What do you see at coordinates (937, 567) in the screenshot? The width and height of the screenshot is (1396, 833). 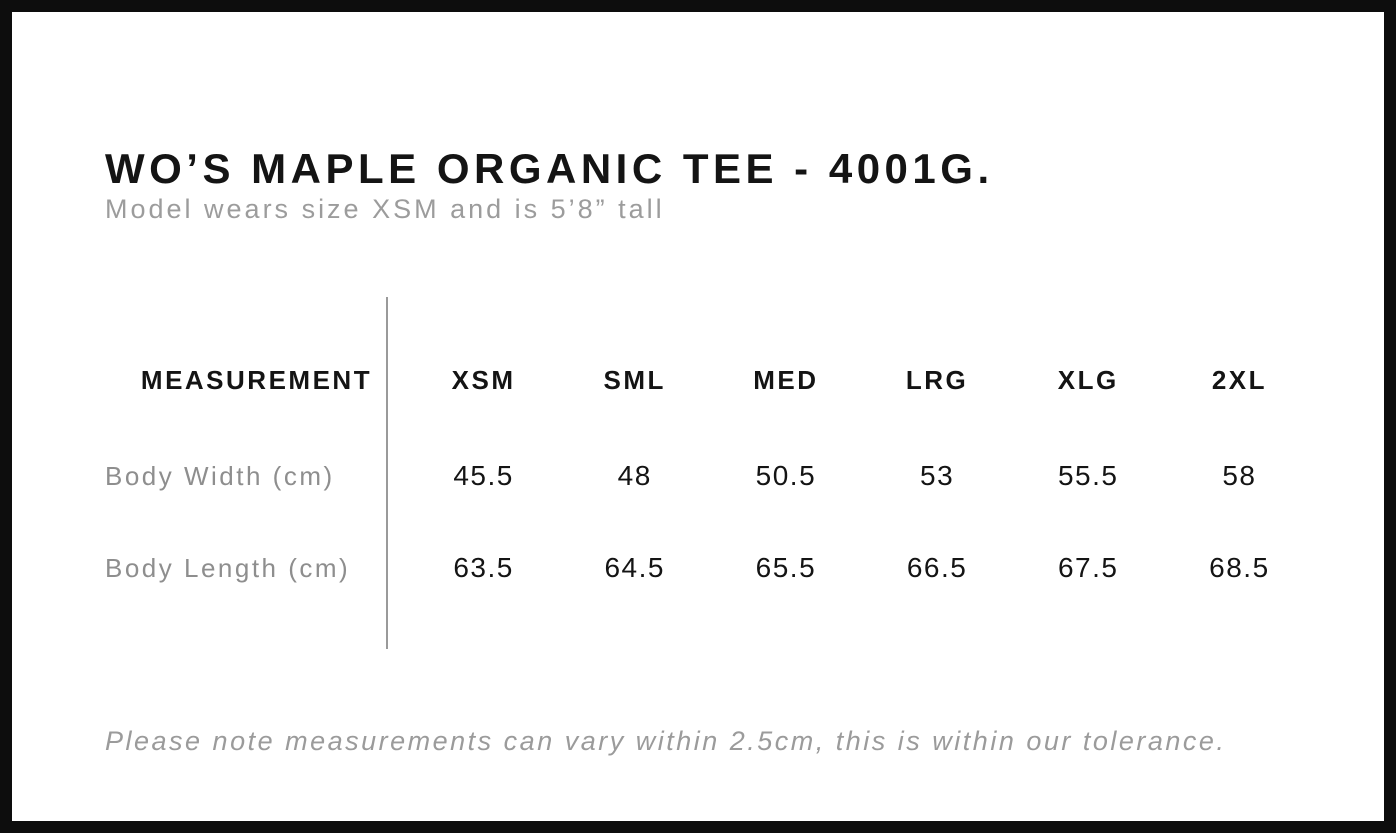 I see `body-length-lrg: 66.5` at bounding box center [937, 567].